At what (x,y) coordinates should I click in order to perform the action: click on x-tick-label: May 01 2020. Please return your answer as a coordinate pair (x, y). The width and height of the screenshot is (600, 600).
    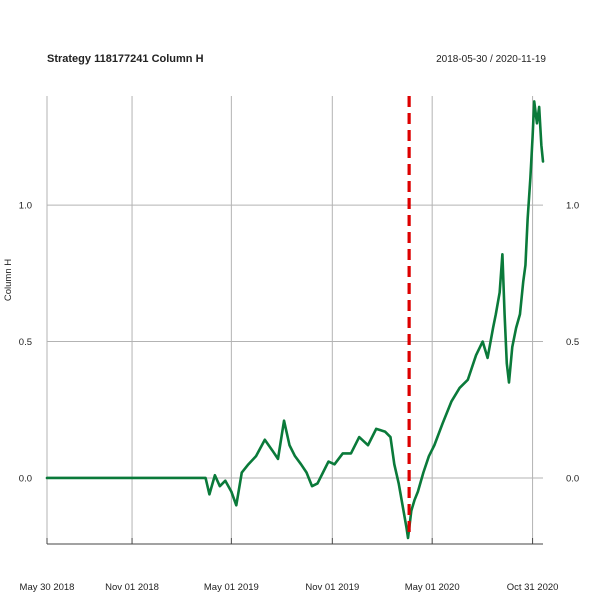
    Looking at the image, I should click on (432, 587).